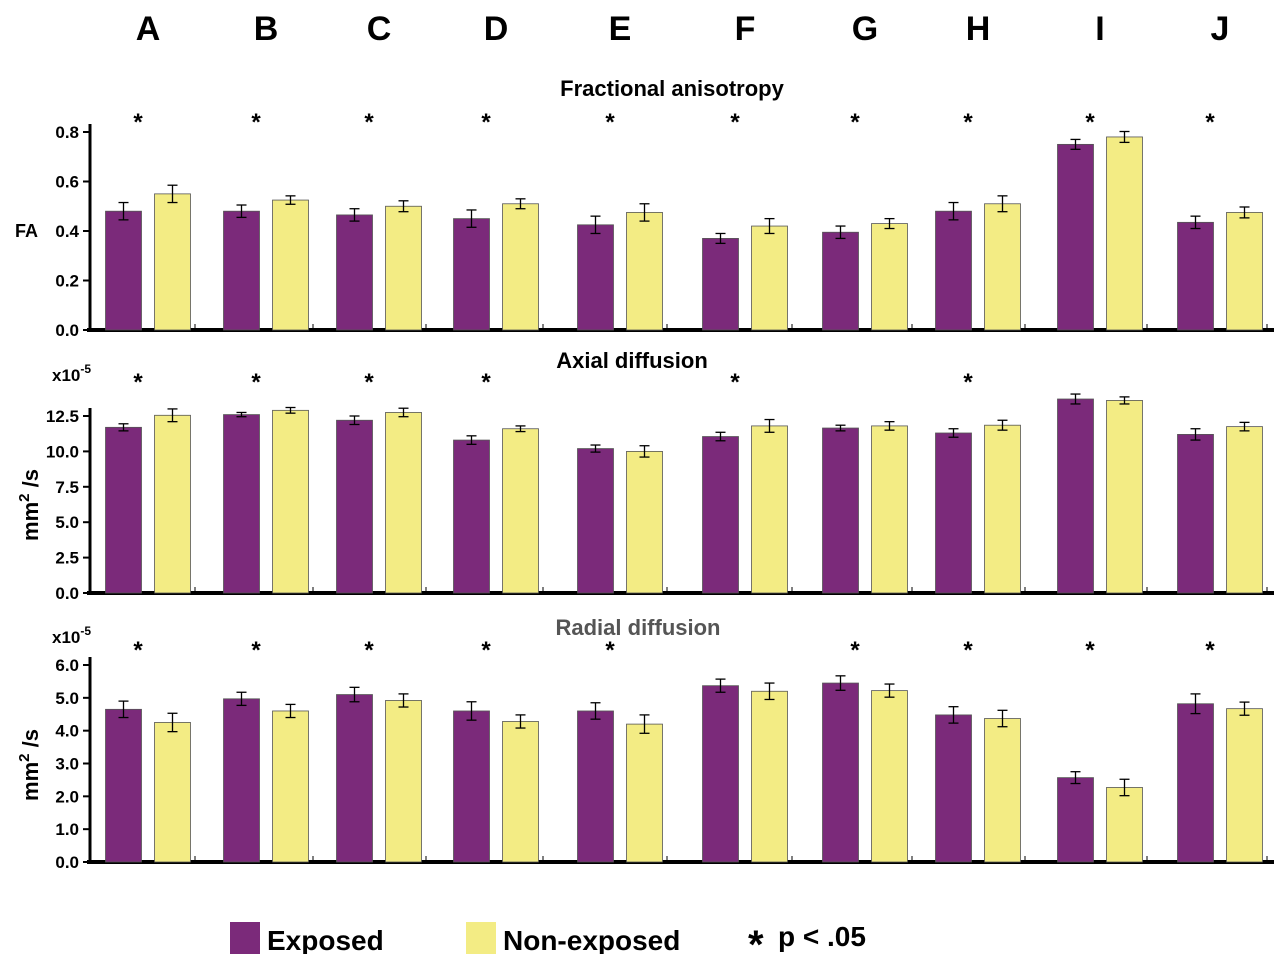  Describe the element at coordinates (496, 29) in the screenshot. I see `category-header-d: D` at that location.